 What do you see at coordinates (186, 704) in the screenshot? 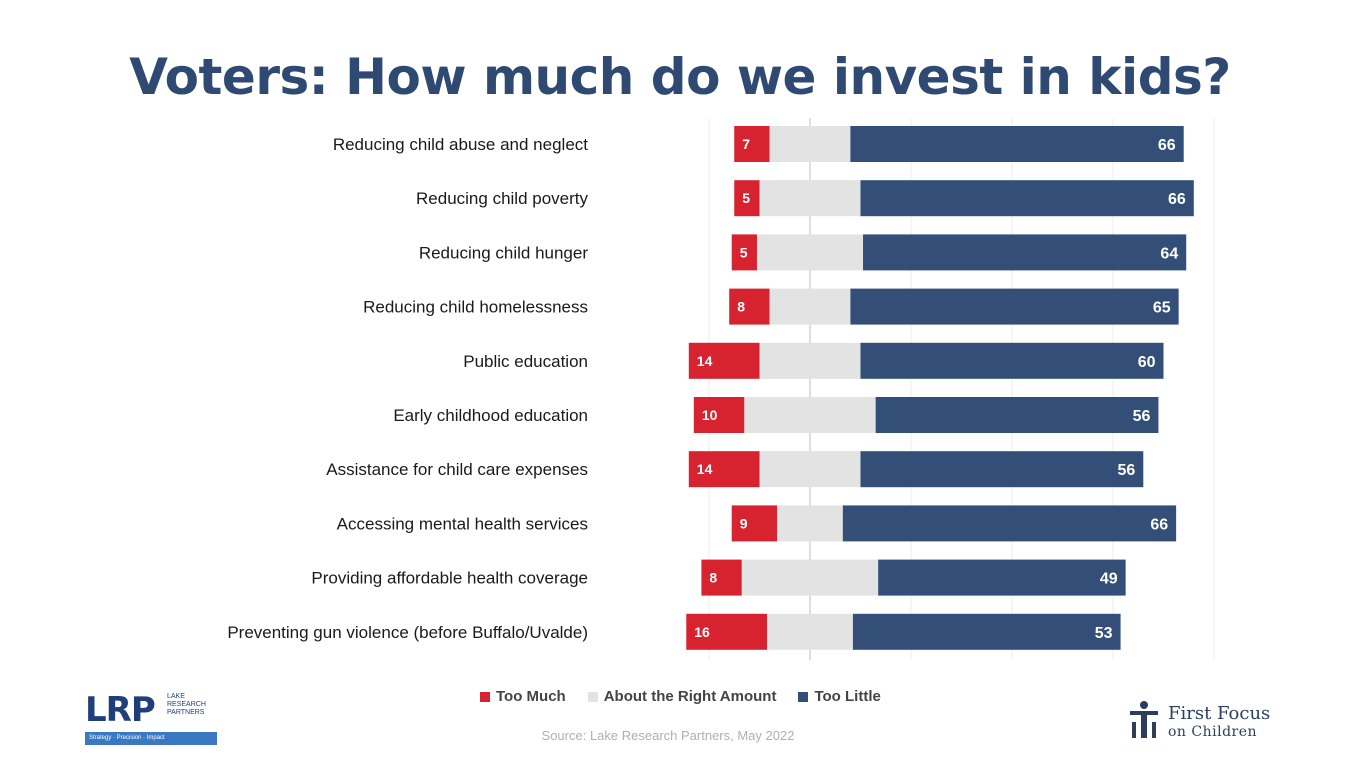
I see `lrp-logo-name: LAKE RESEARCH PARTNERS` at bounding box center [186, 704].